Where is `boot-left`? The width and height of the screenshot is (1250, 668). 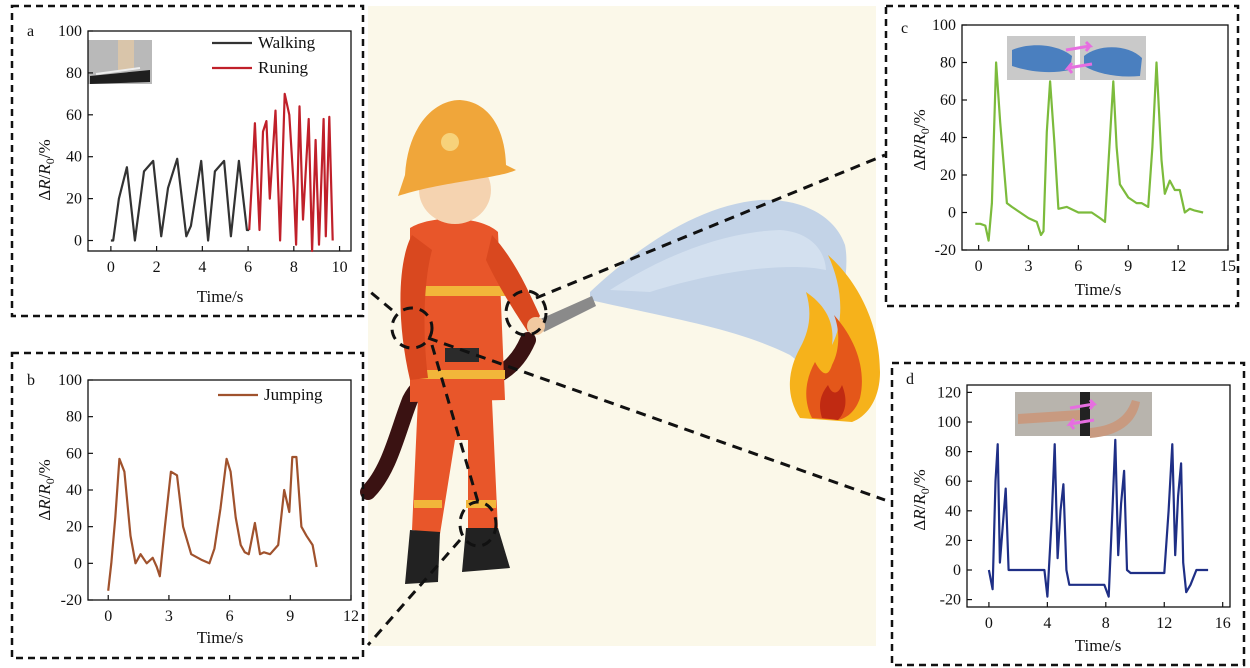
boot-left is located at coordinates (422, 557).